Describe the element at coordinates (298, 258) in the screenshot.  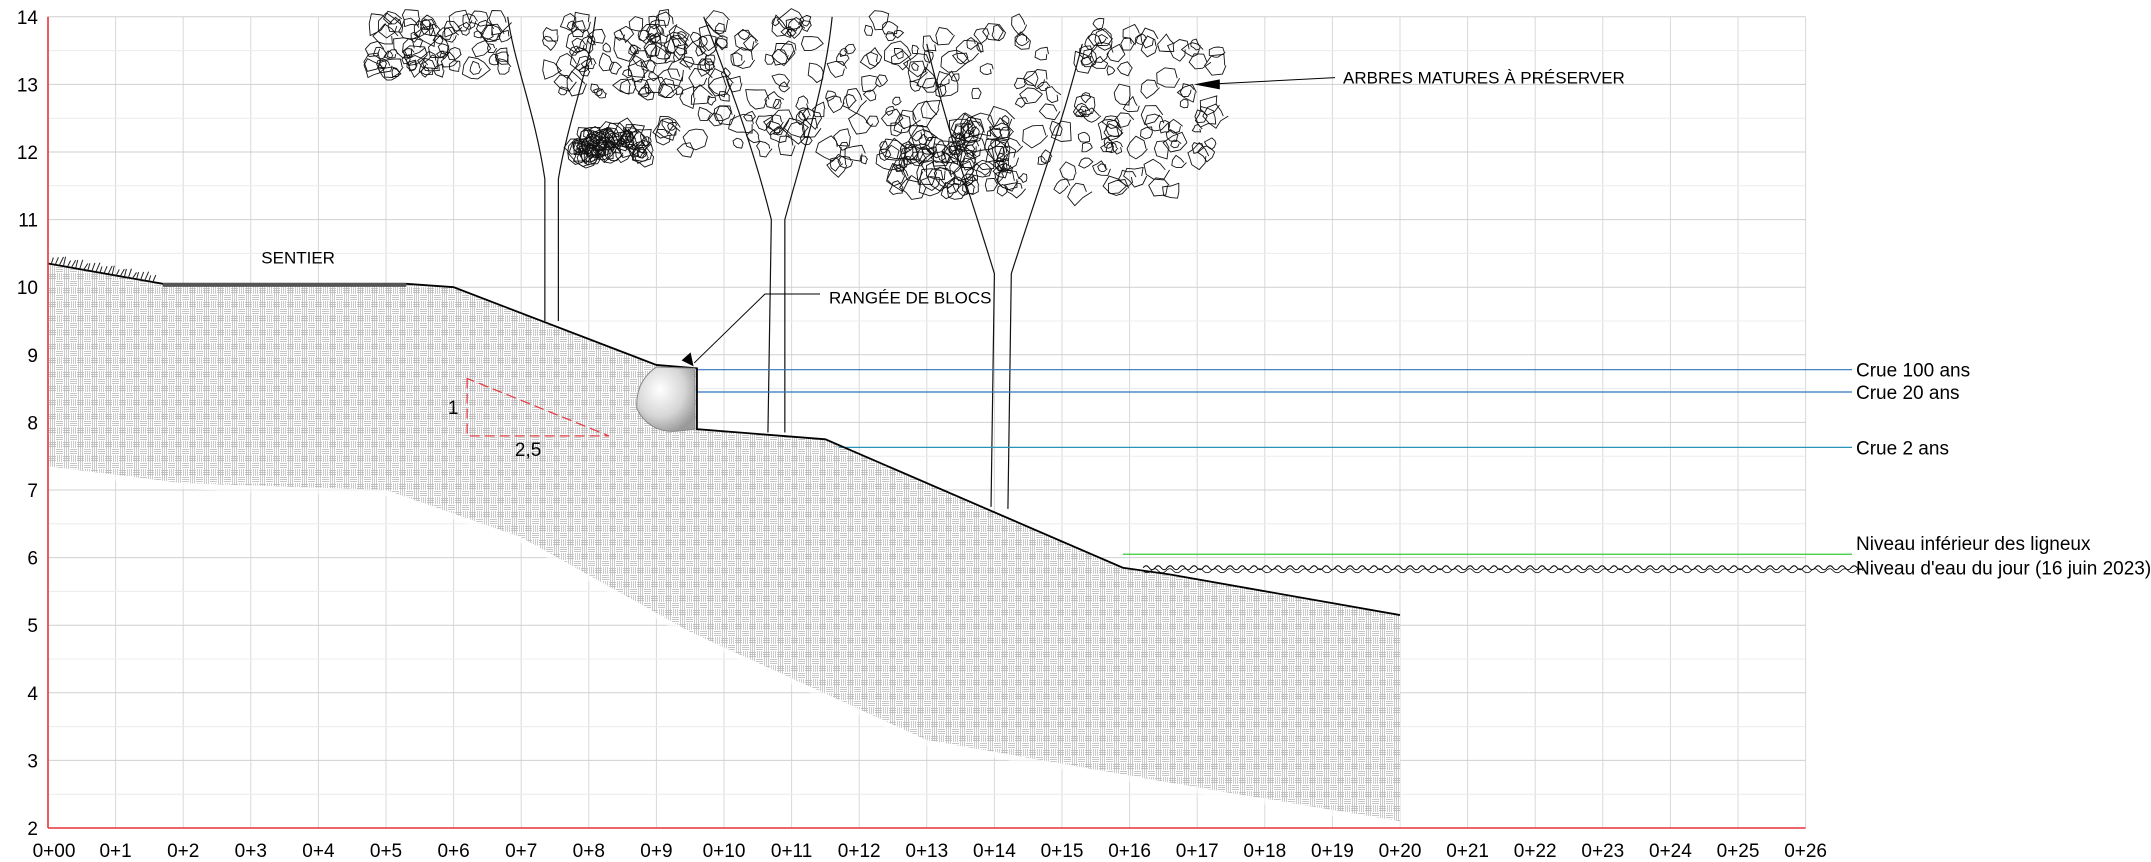
I see `path-label: SENTIER` at that location.